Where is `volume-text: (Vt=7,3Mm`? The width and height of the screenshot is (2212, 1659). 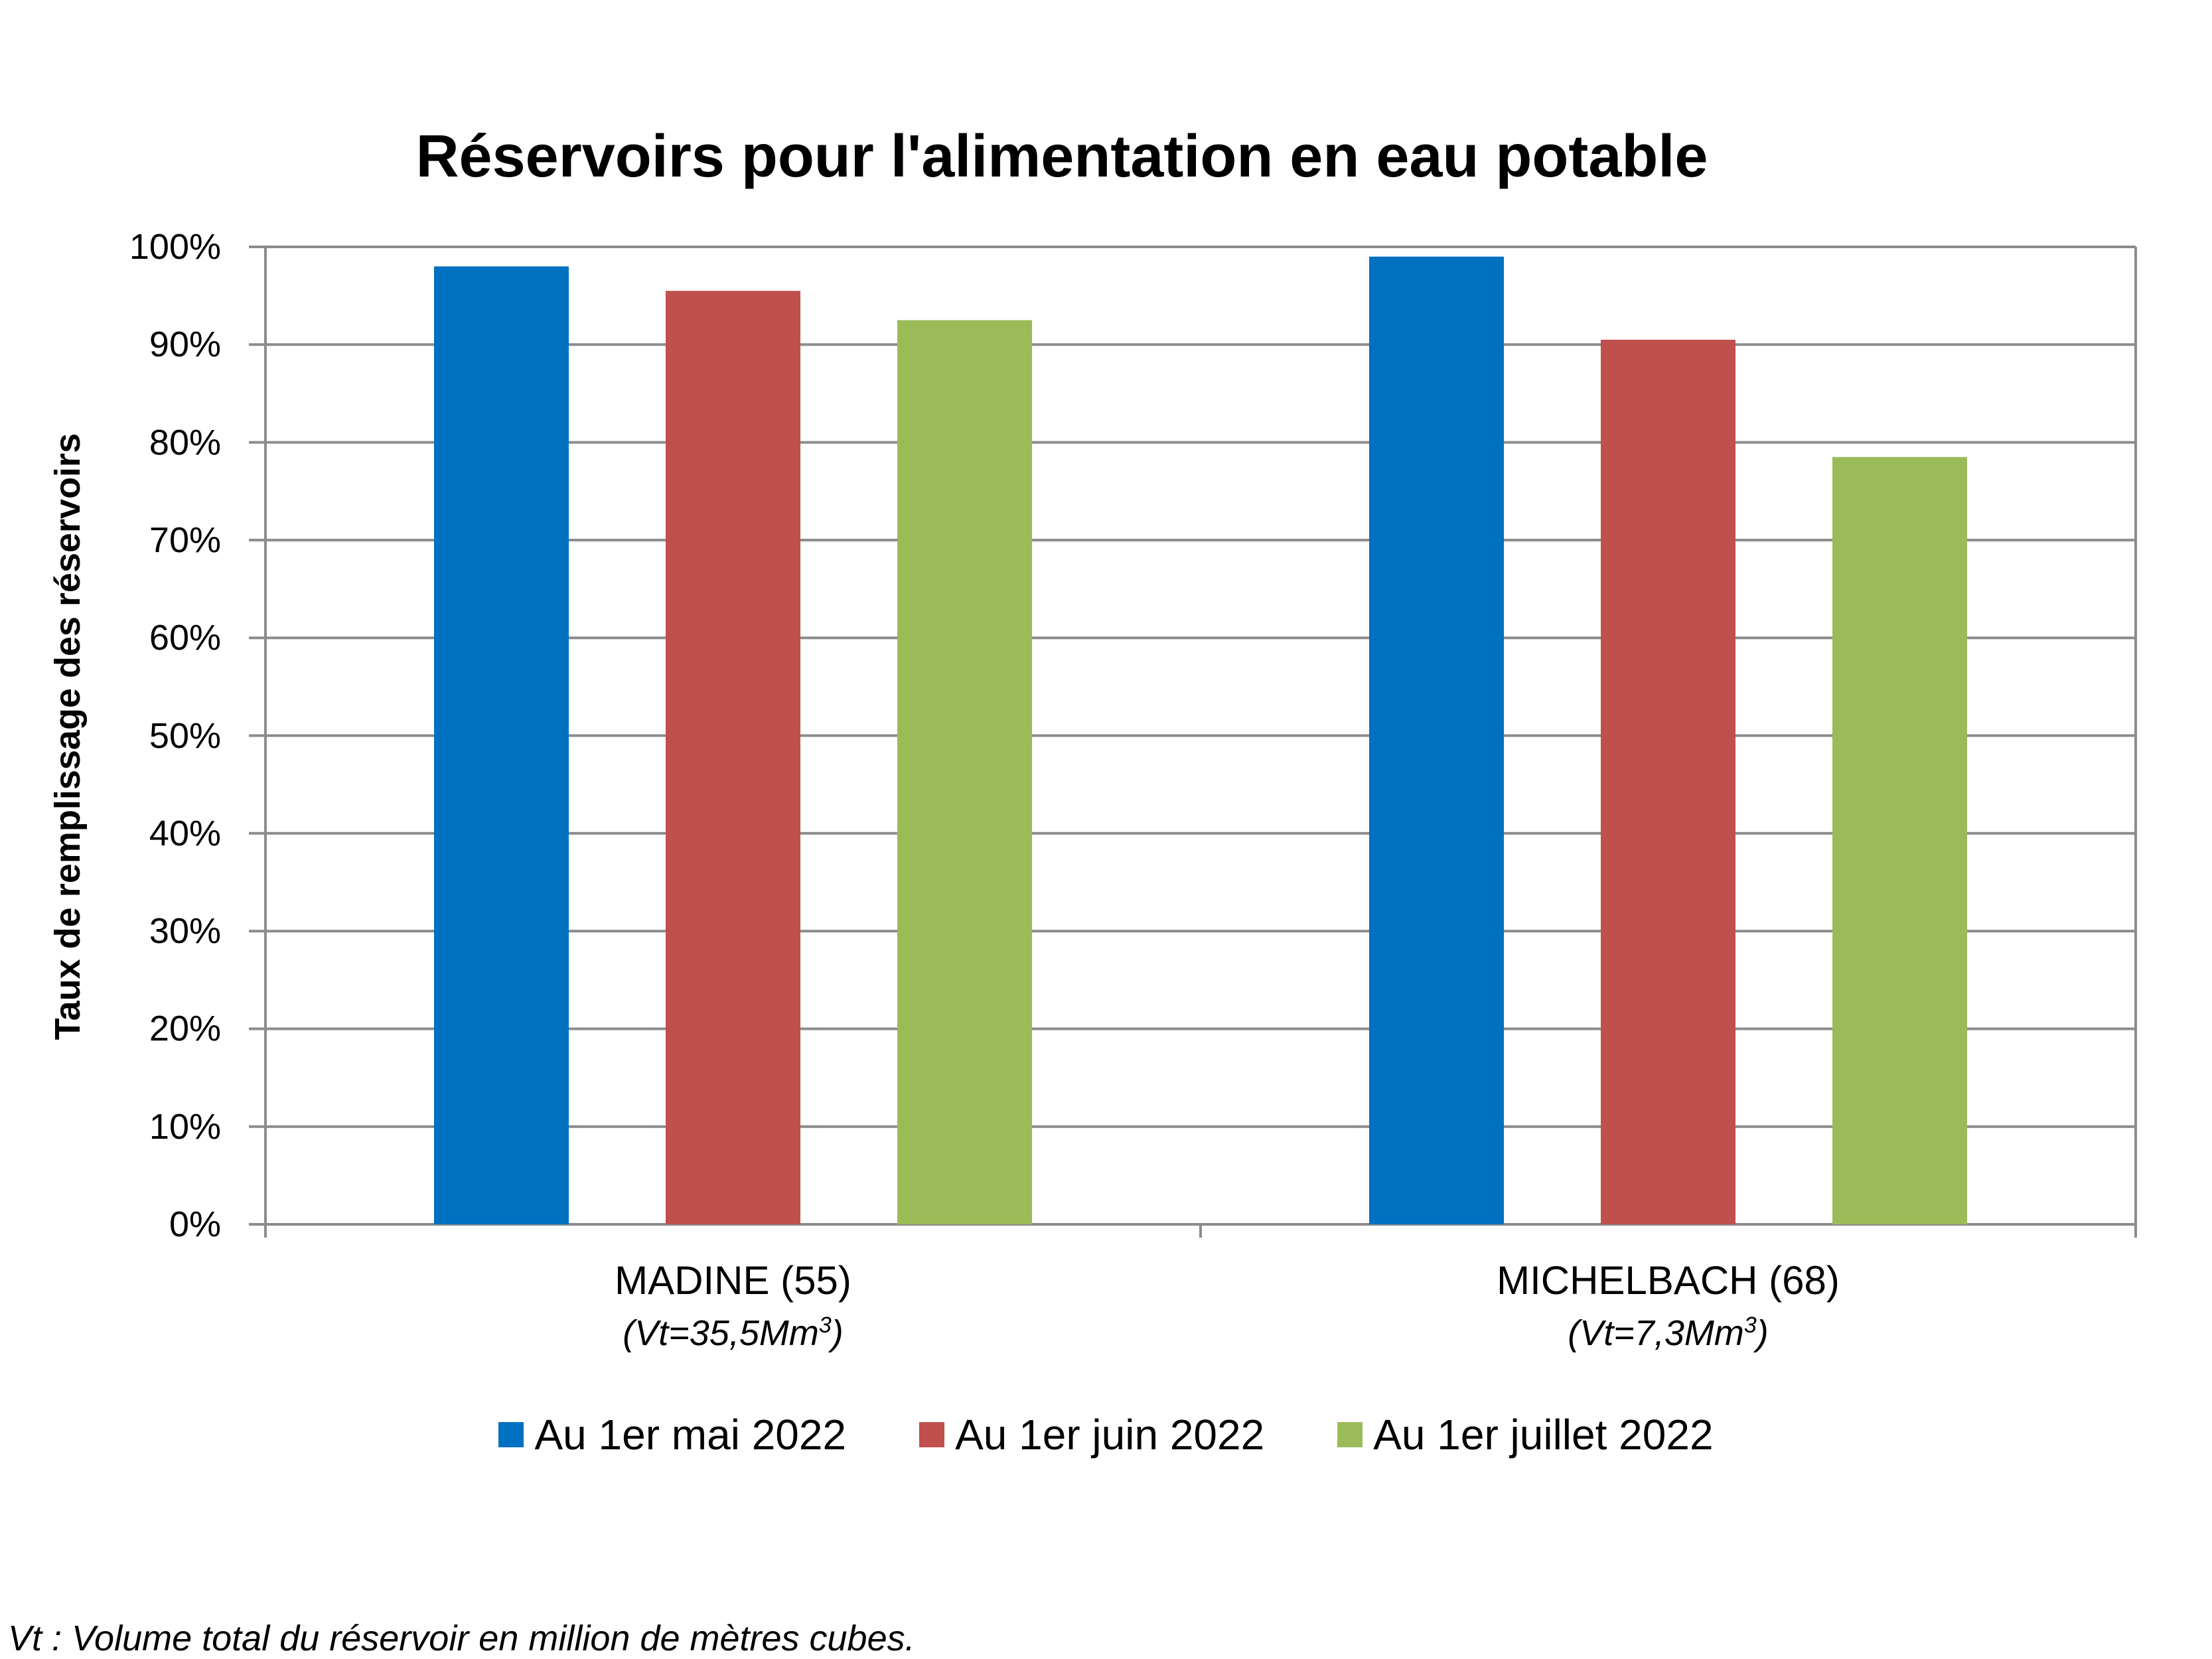
volume-text: (Vt=7,3Mm is located at coordinates (1656, 1333).